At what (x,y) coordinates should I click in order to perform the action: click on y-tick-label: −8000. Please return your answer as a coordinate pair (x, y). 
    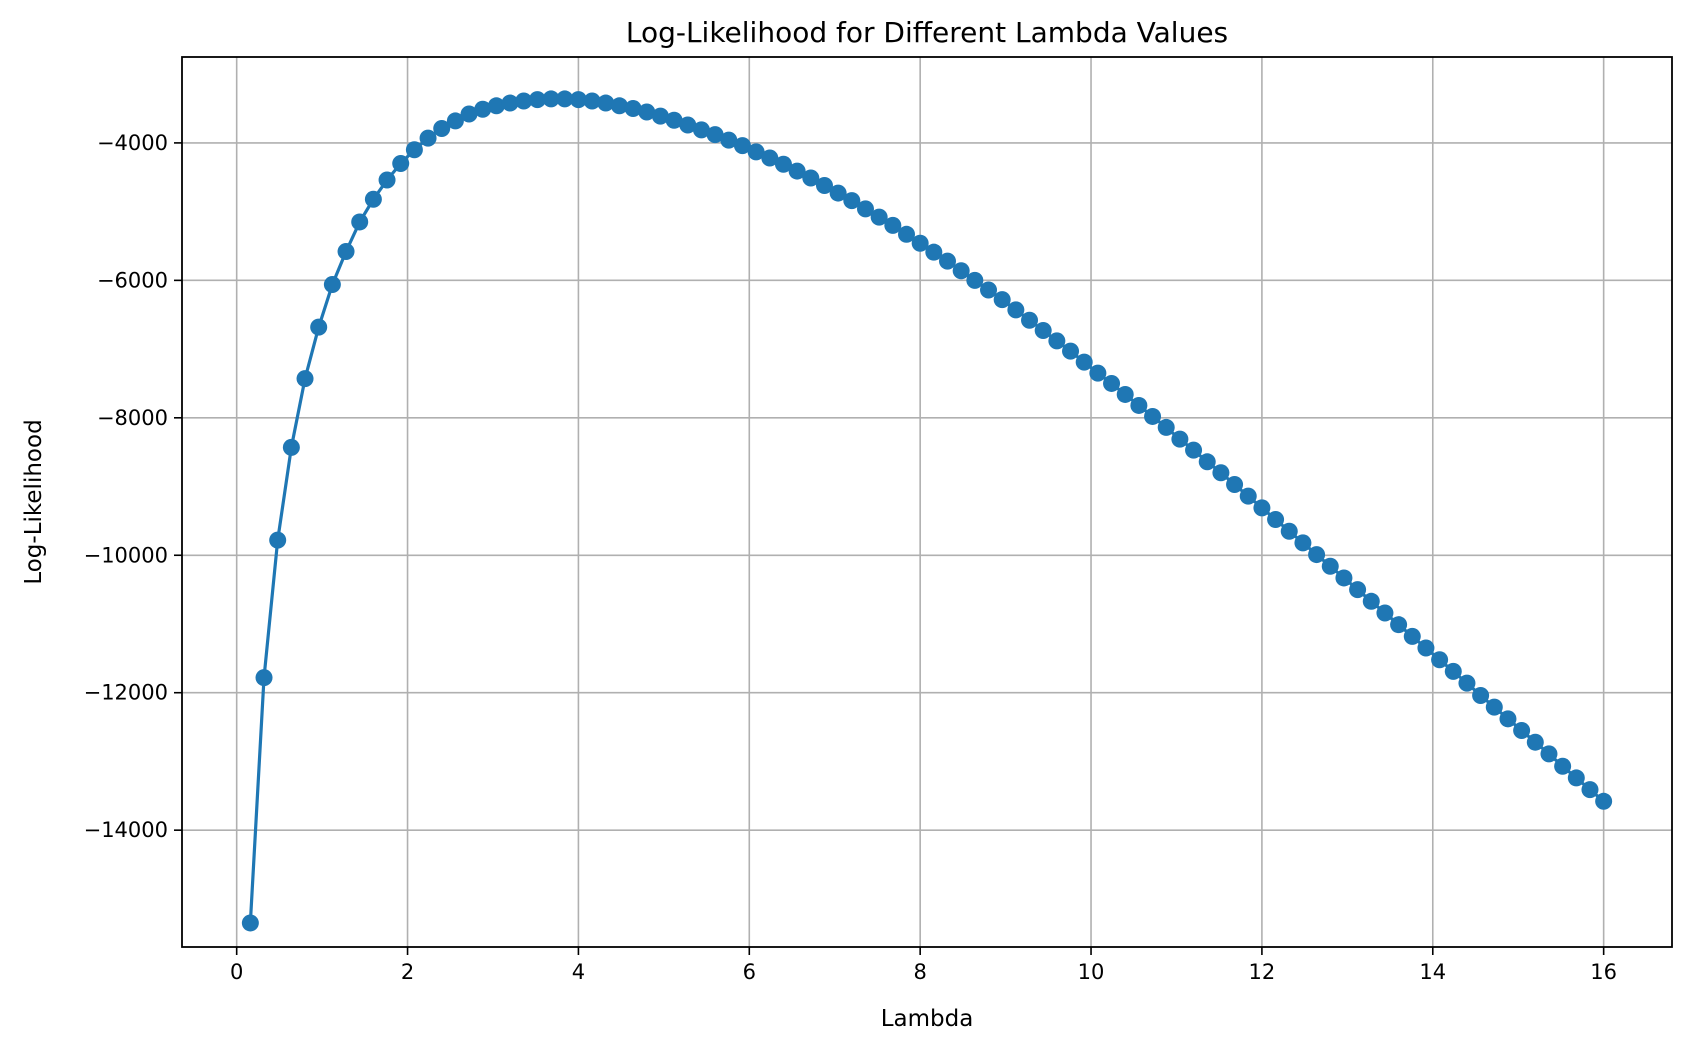
    Looking at the image, I should click on (132, 418).